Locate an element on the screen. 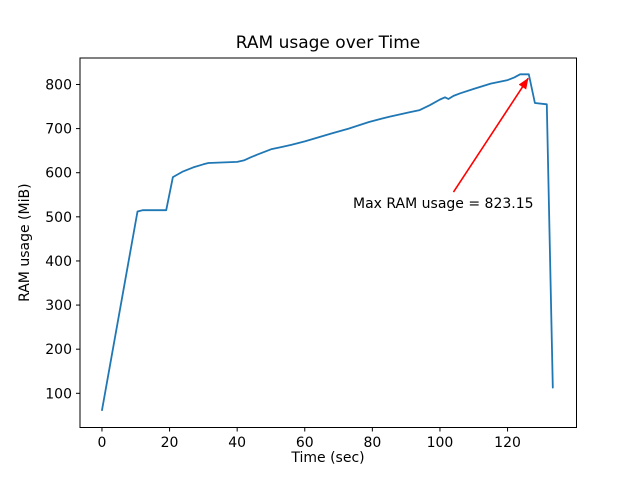 Image resolution: width=640 pixels, height=484 pixels. chart-title: RAM usage over Time is located at coordinates (328, 43).